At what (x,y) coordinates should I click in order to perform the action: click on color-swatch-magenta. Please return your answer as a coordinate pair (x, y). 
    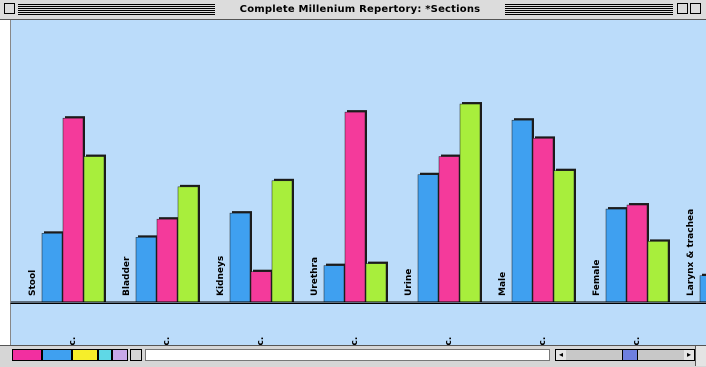
    Looking at the image, I should click on (27, 355).